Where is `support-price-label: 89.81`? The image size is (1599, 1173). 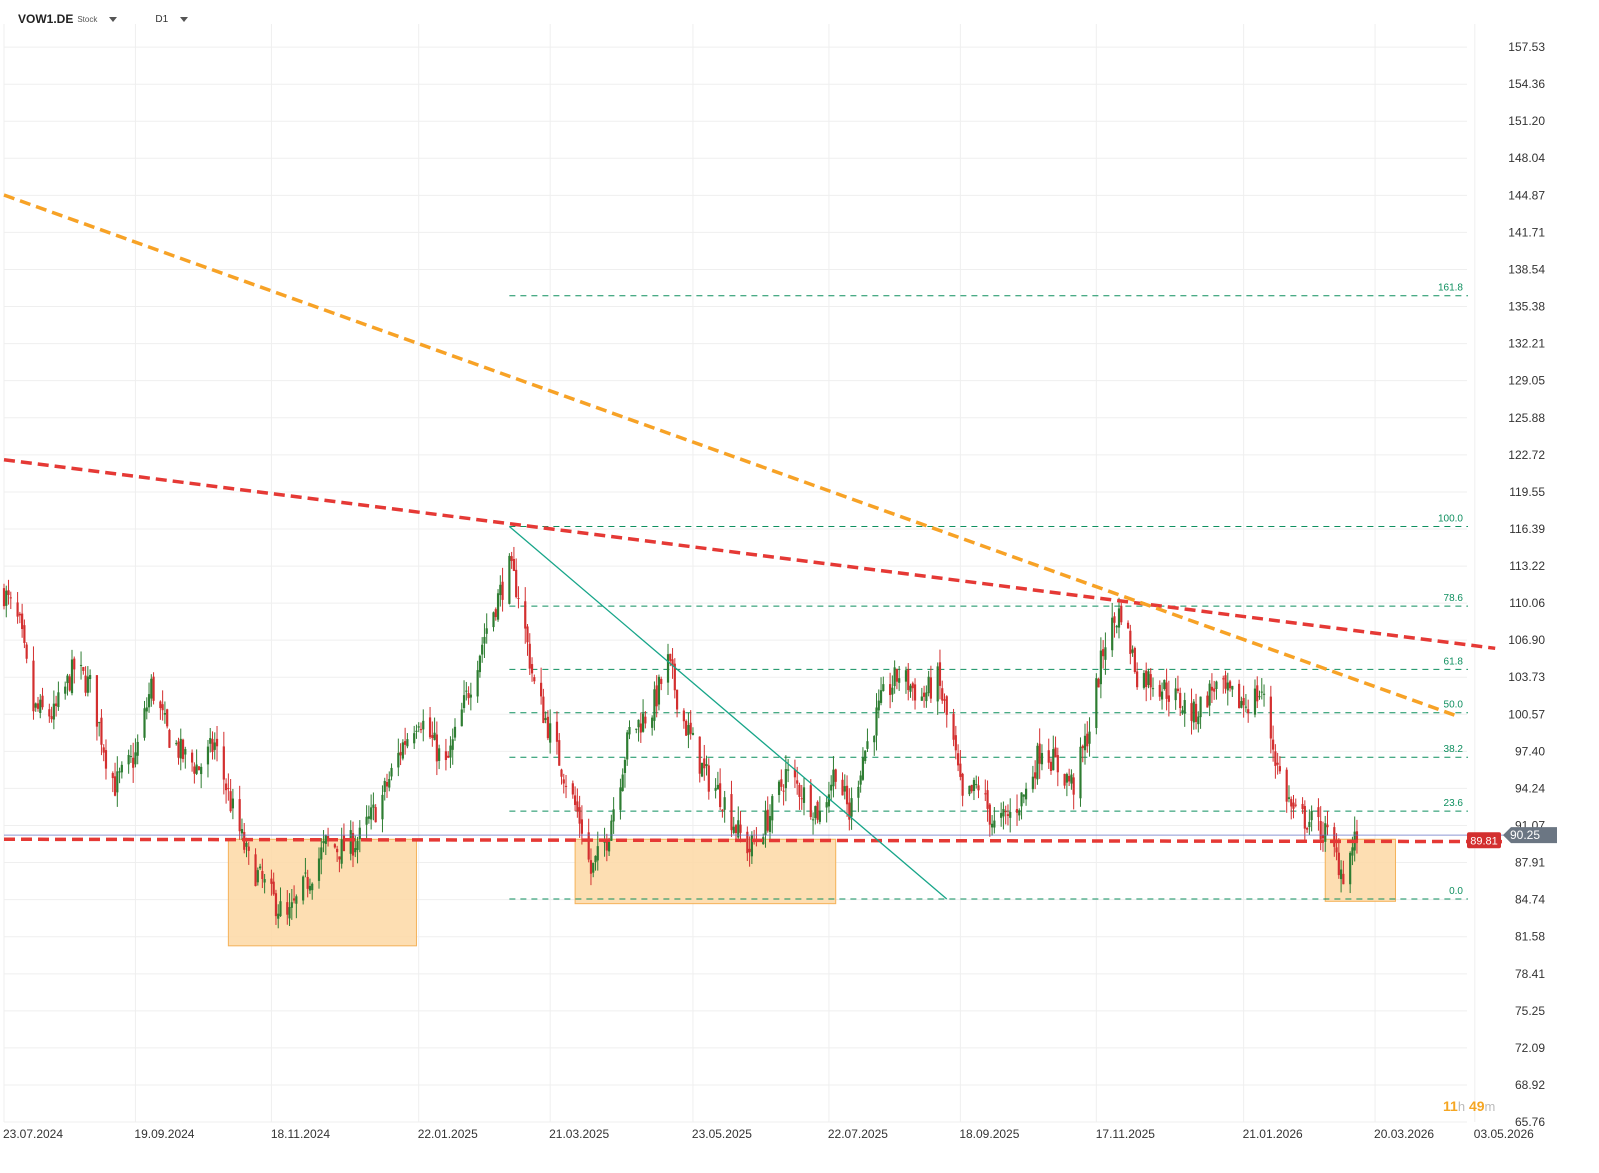
support-price-label: 89.81 is located at coordinates (1484, 841).